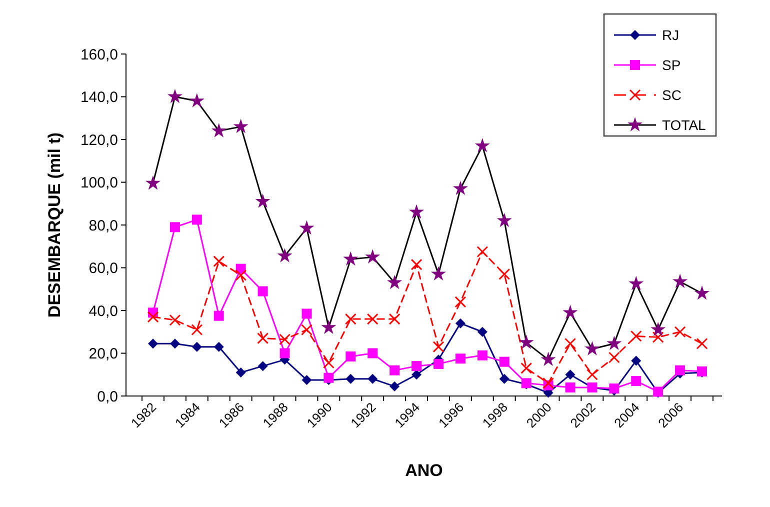 This screenshot has height=507, width=770. Describe the element at coordinates (54, 225) in the screenshot. I see `y-axis-title: DESEMBARQUE (mil t)` at that location.